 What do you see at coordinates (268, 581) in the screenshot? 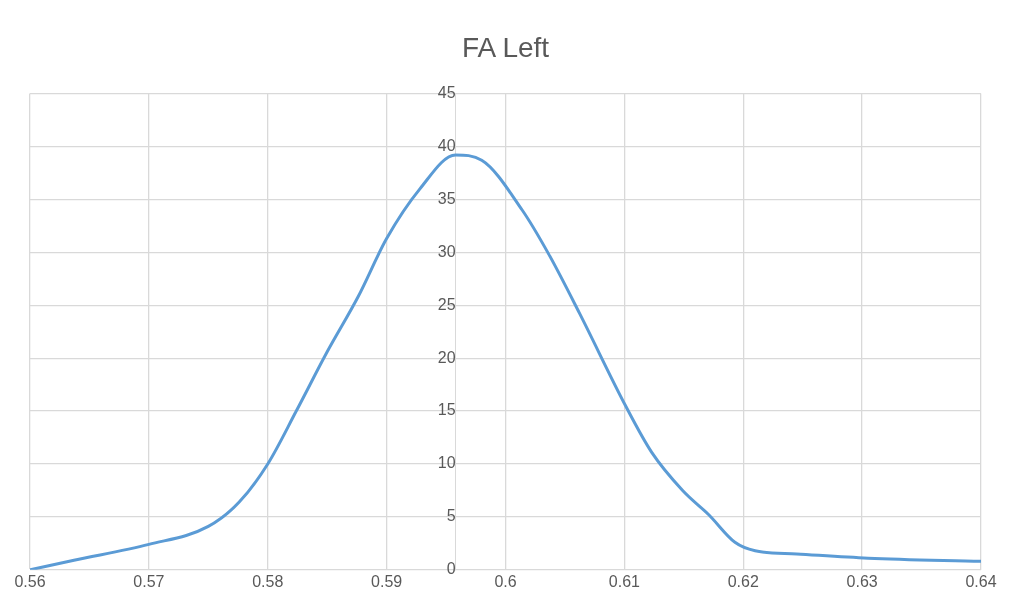
I see `x-tick-label: 0.58` at bounding box center [268, 581].